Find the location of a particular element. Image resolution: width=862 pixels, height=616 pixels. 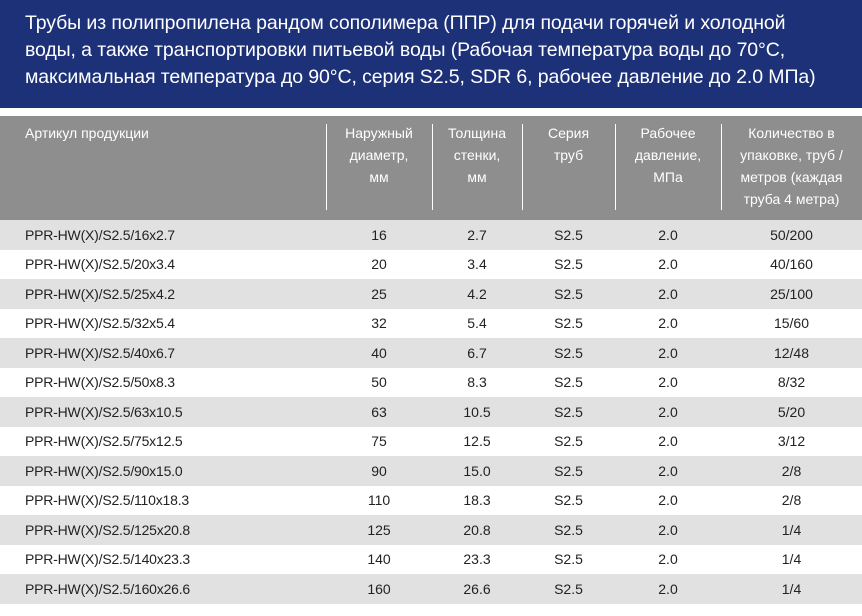

cell-wall-thickness: 4.2 is located at coordinates (477, 293).